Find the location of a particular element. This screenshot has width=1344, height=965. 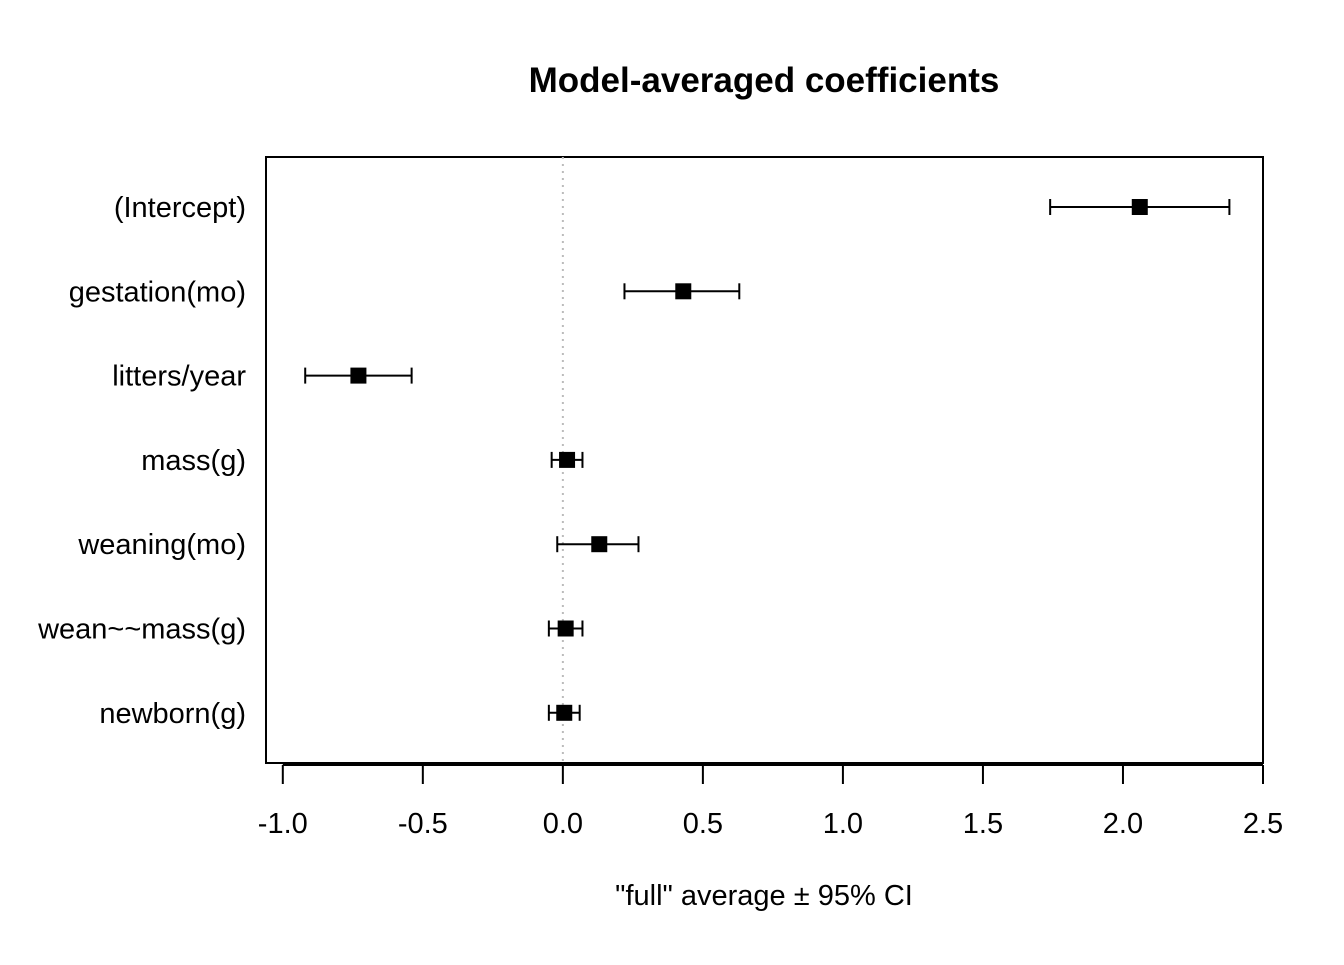

chart-title: Model-averaged coefficients is located at coordinates (764, 80).